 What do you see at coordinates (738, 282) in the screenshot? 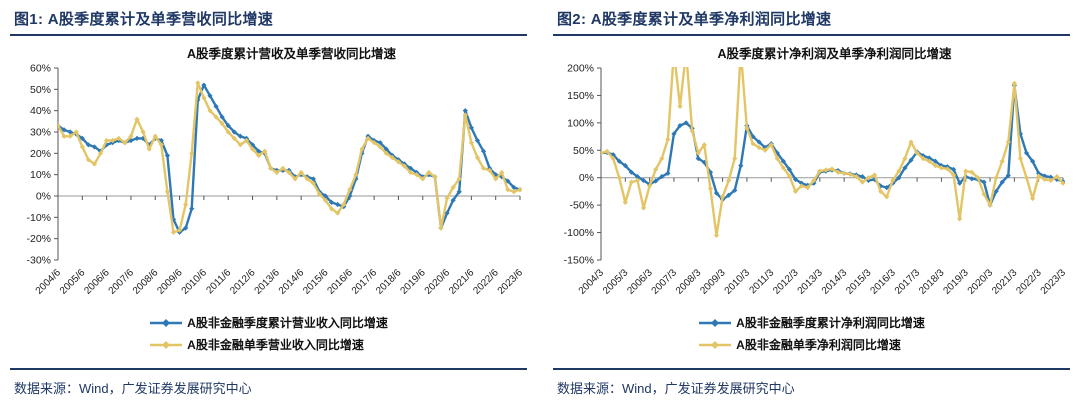
I see `x-axis-tick-label: 2010/3` at bounding box center [738, 282].